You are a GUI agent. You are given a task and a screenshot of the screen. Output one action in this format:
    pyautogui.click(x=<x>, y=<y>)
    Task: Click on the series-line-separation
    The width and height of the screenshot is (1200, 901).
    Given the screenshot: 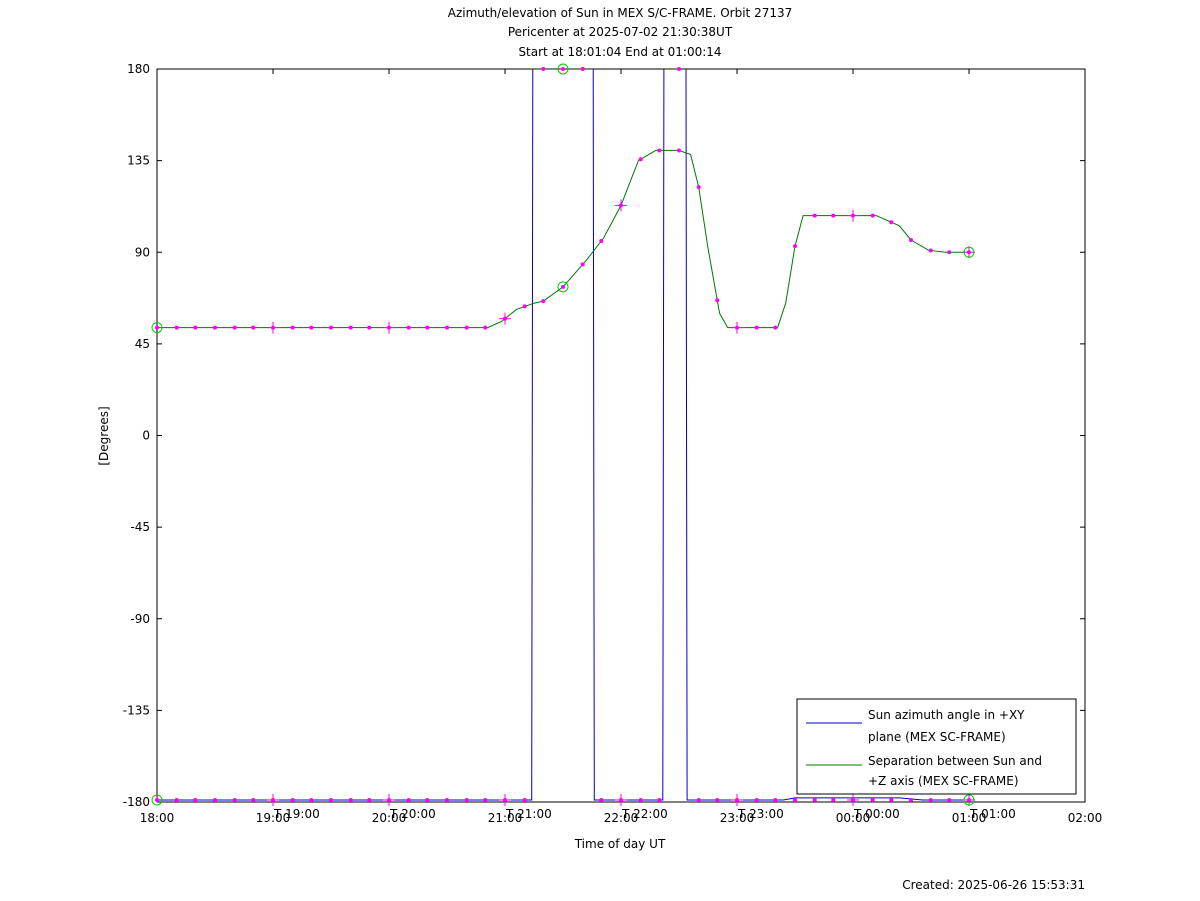 What is the action you would take?
    pyautogui.click(x=563, y=239)
    